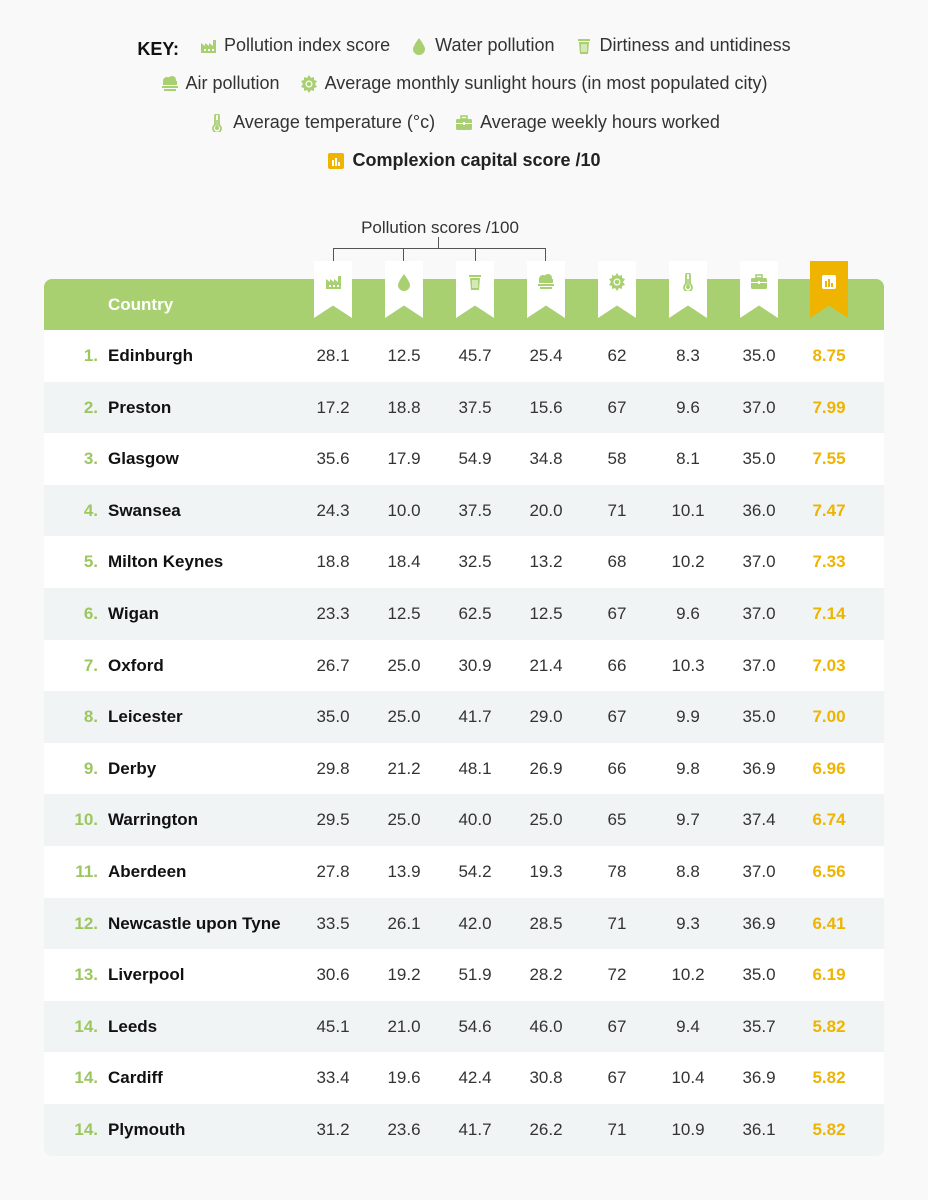 The image size is (928, 1200). What do you see at coordinates (688, 510) in the screenshot?
I see `cell-value: 10.1` at bounding box center [688, 510].